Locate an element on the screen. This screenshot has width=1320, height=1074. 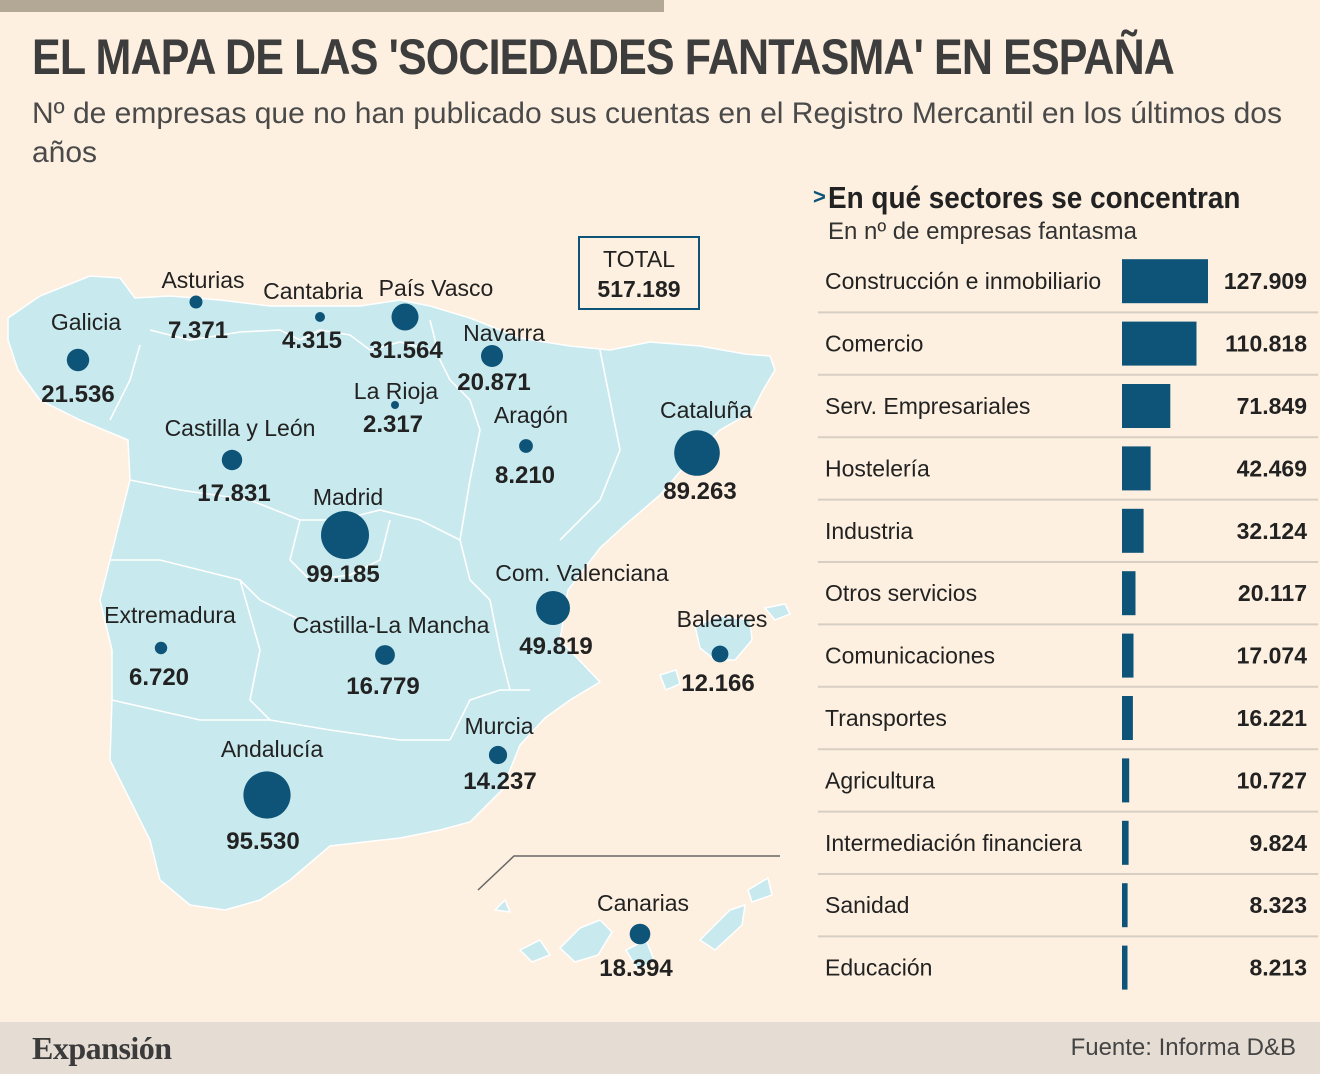
canarias-frame is located at coordinates (628, 873).